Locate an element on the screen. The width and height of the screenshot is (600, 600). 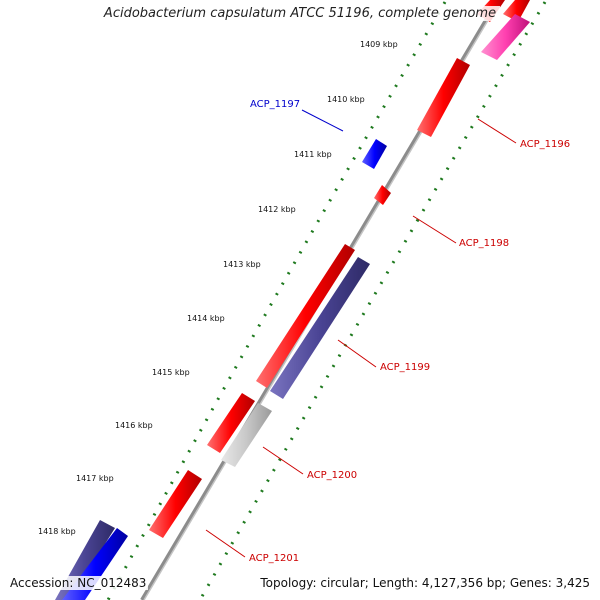
leader-line-acp1197 is located at coordinates (322, 120).